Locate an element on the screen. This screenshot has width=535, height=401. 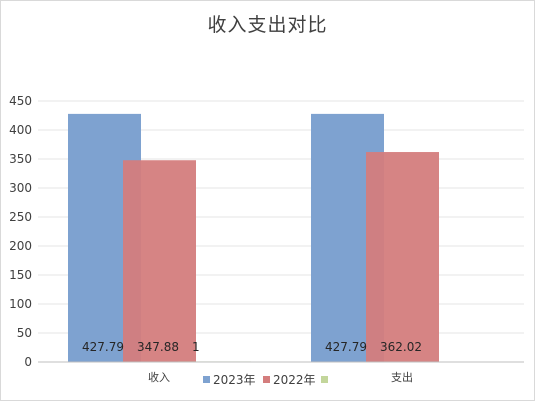
y-tick-label: 400 is located at coordinates (20, 130).